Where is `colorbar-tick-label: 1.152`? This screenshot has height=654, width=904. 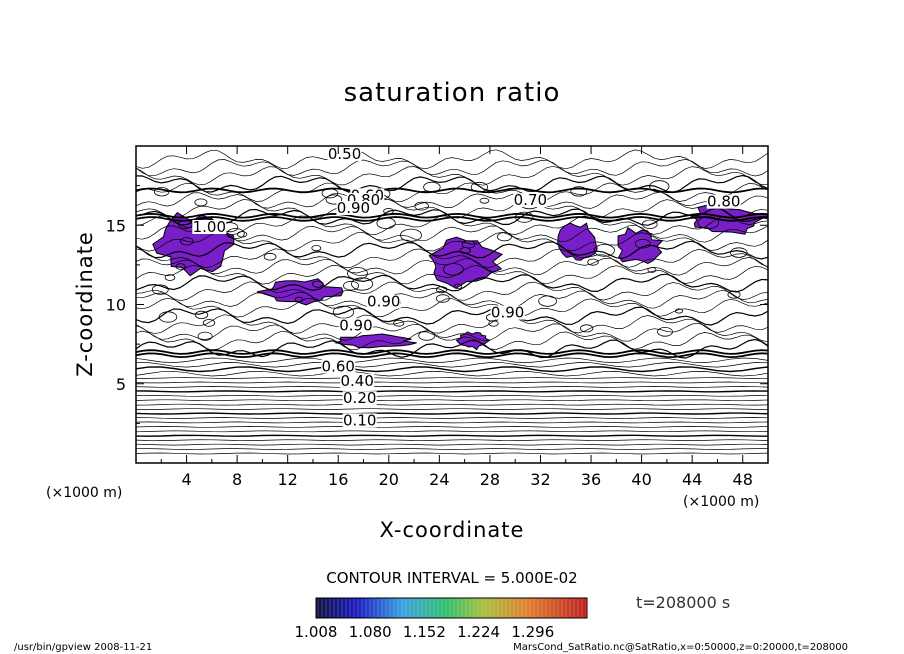 colorbar-tick-label: 1.152 is located at coordinates (424, 632).